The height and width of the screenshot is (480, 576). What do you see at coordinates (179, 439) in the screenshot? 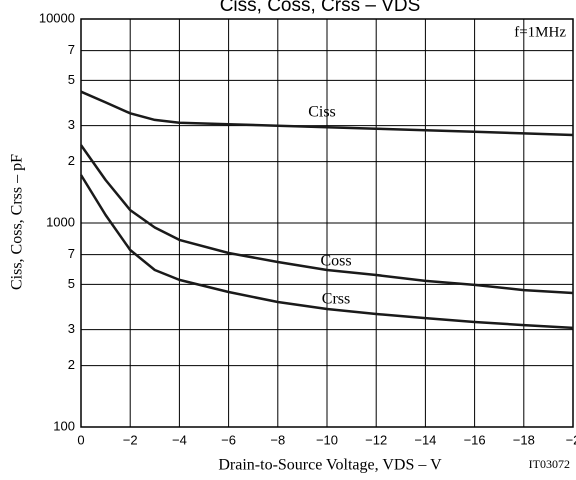
I see `x-tick-label: −4` at bounding box center [179, 439].